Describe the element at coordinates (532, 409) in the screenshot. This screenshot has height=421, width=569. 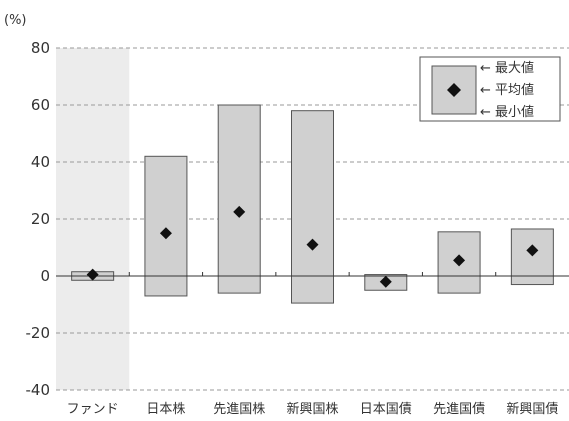
I see `x-category-label: 新興国債` at that location.